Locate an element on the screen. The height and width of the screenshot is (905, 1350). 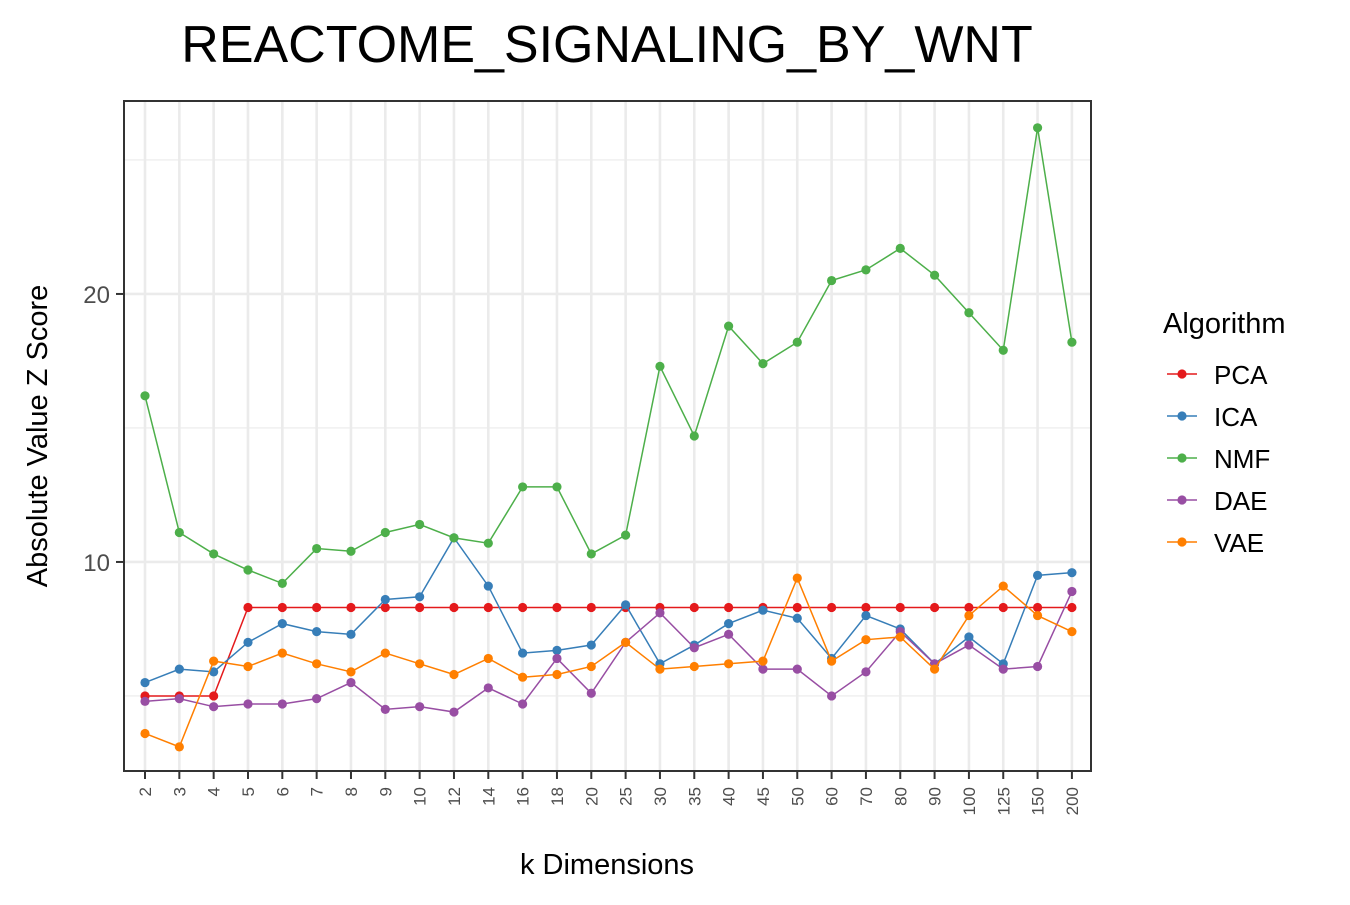
series-line-pca is located at coordinates (608, 651).